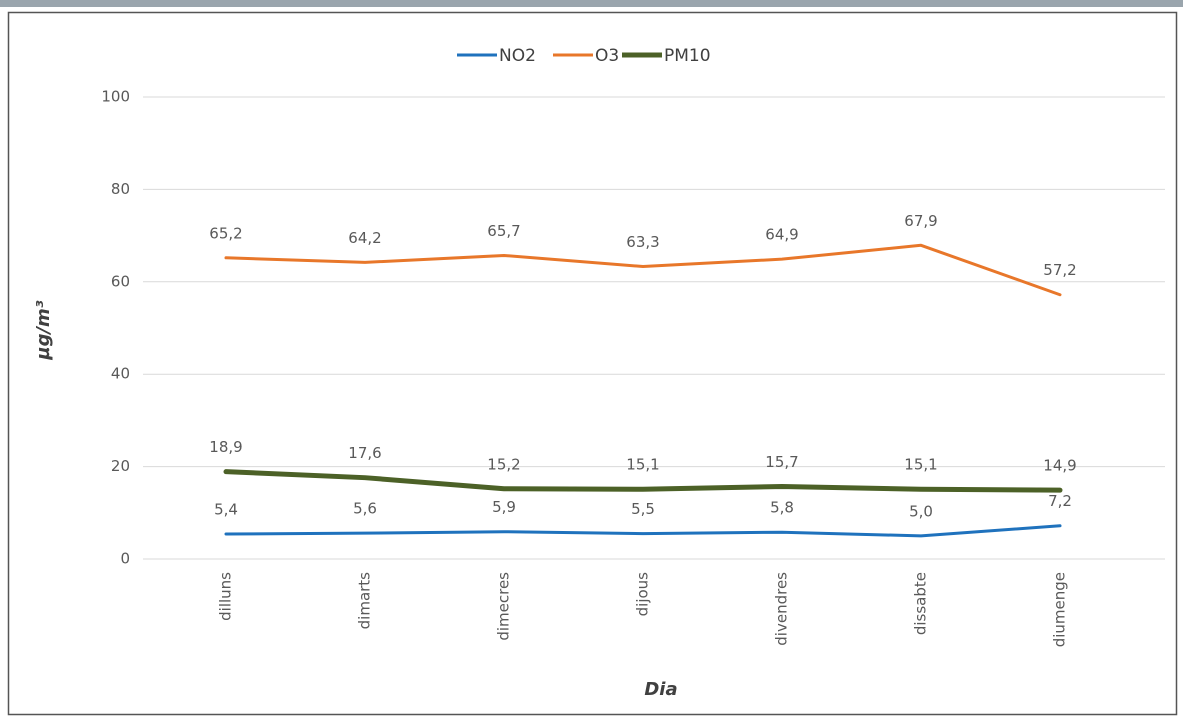 This screenshot has width=1183, height=724. What do you see at coordinates (125, 559) in the screenshot?
I see `y-tick-label: 0` at bounding box center [125, 559].